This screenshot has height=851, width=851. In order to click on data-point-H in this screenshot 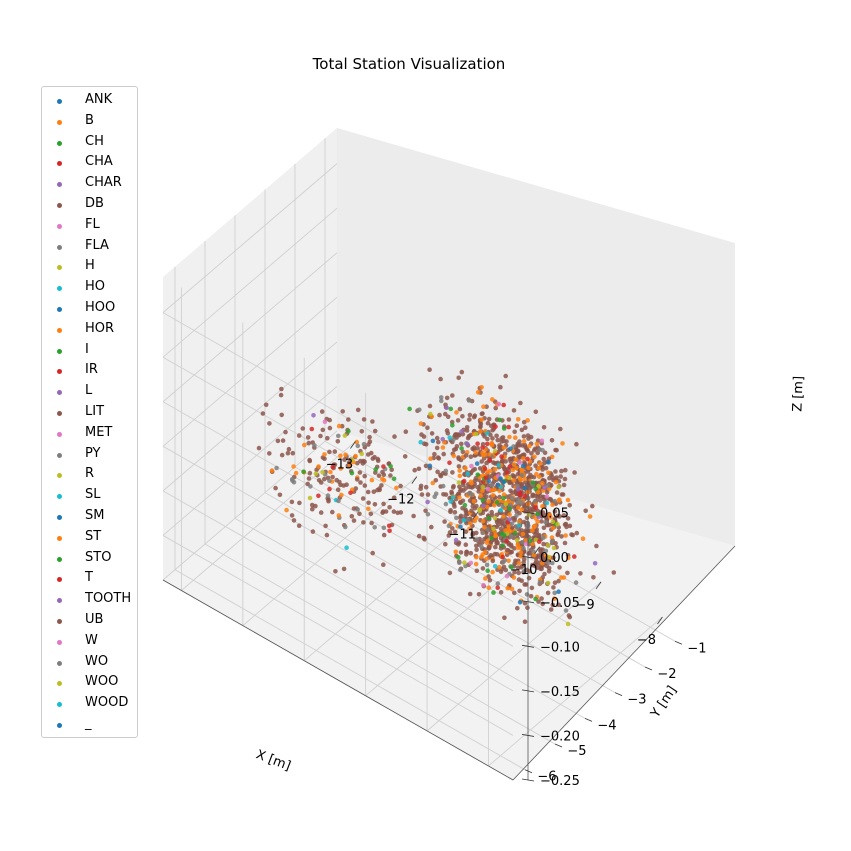, I will do `click(509, 478)`.